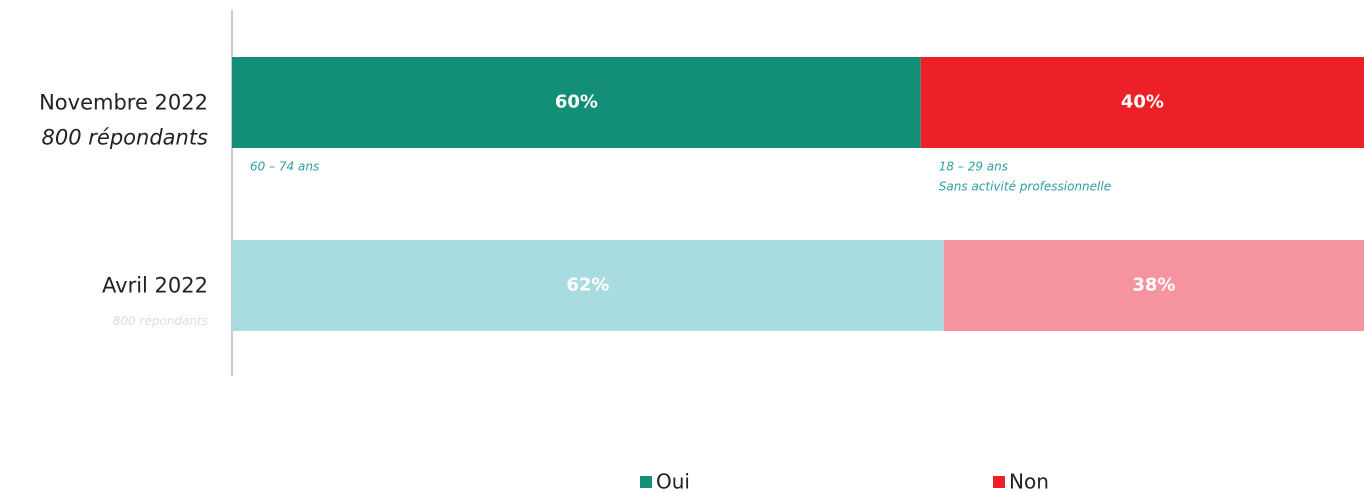  What do you see at coordinates (284, 167) in the screenshot?
I see `annotation: 60 – 74 ans` at bounding box center [284, 167].